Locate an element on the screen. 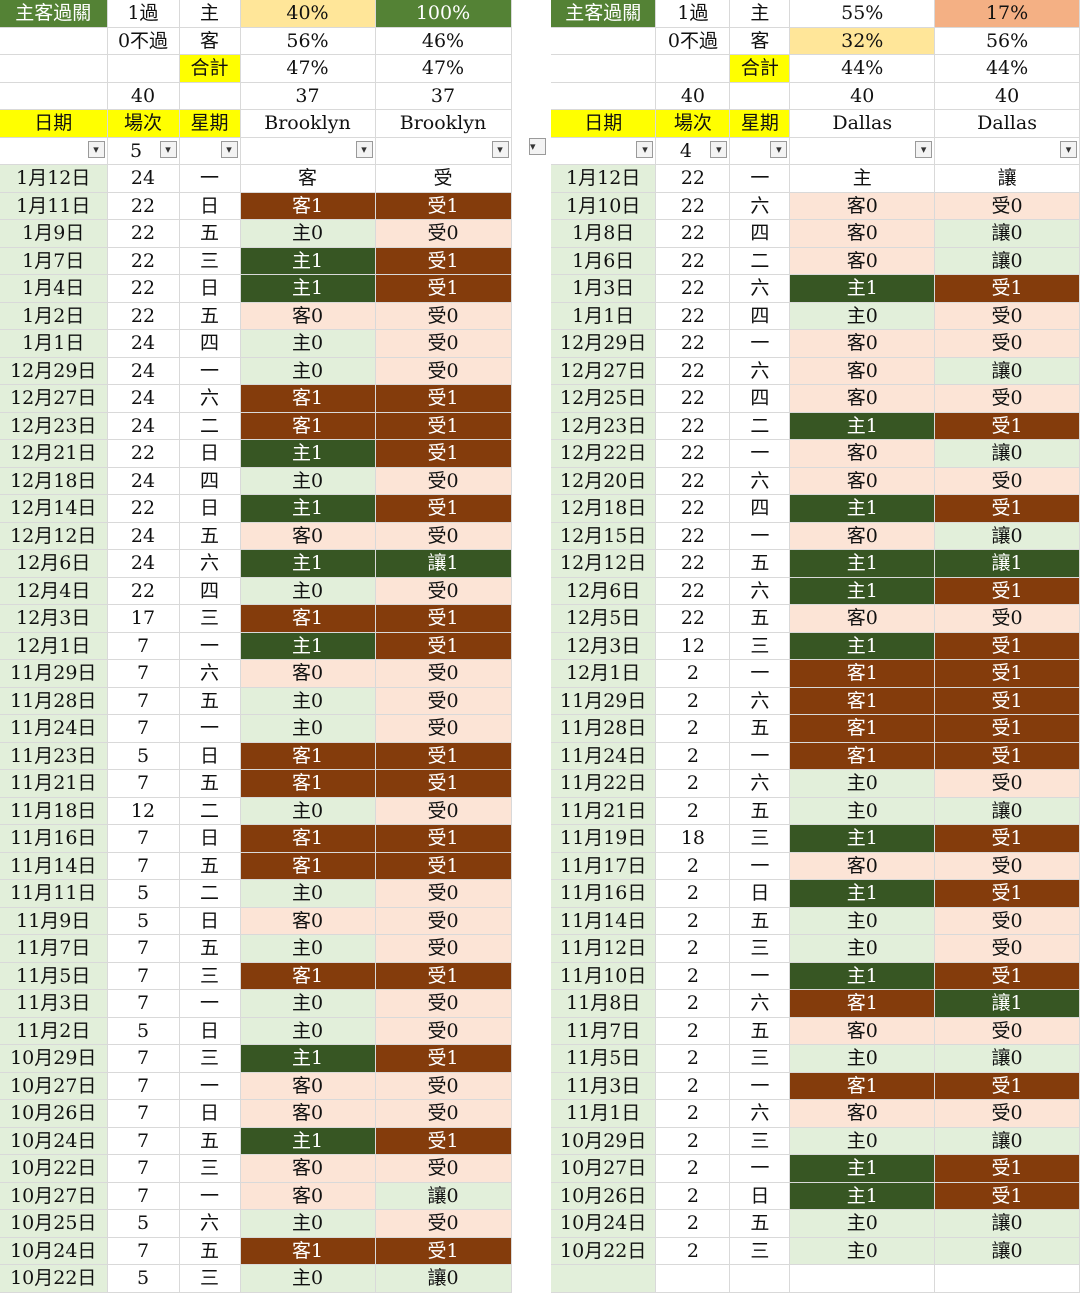 The height and width of the screenshot is (1293, 1080). summary-cell is located at coordinates (604, 68).